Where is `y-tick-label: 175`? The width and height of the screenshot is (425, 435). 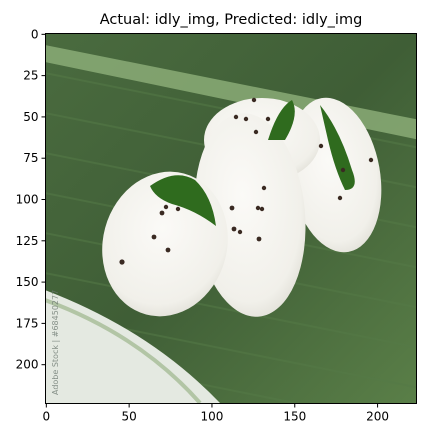
y-tick-label: 175 is located at coordinates (27, 323).